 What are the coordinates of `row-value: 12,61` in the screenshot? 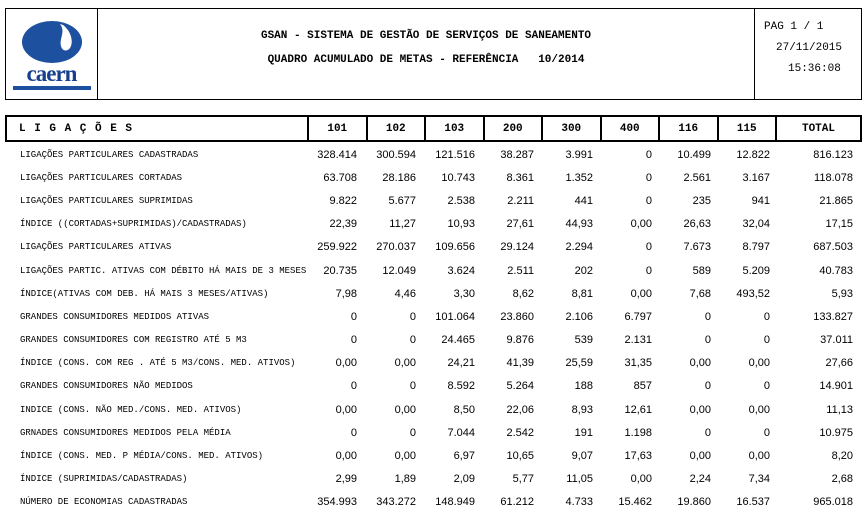 It's located at (638, 409).